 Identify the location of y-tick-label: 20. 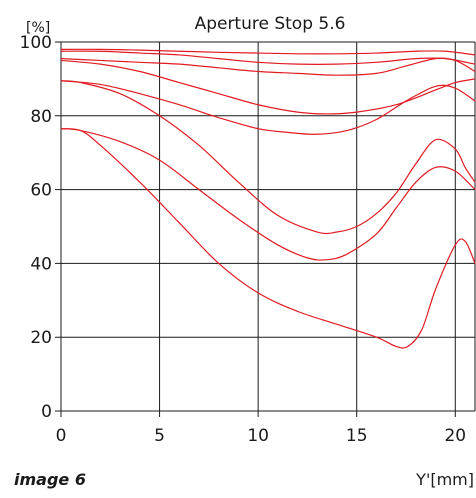
(41, 338).